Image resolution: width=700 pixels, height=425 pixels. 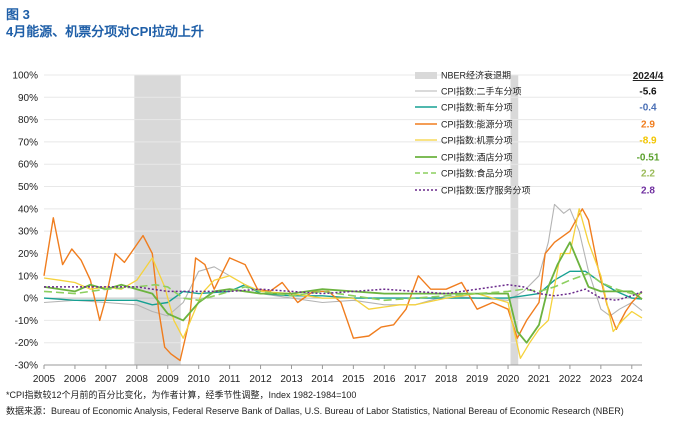 What do you see at coordinates (260, 379) in the screenshot?
I see `x-tick-label: 2012` at bounding box center [260, 379].